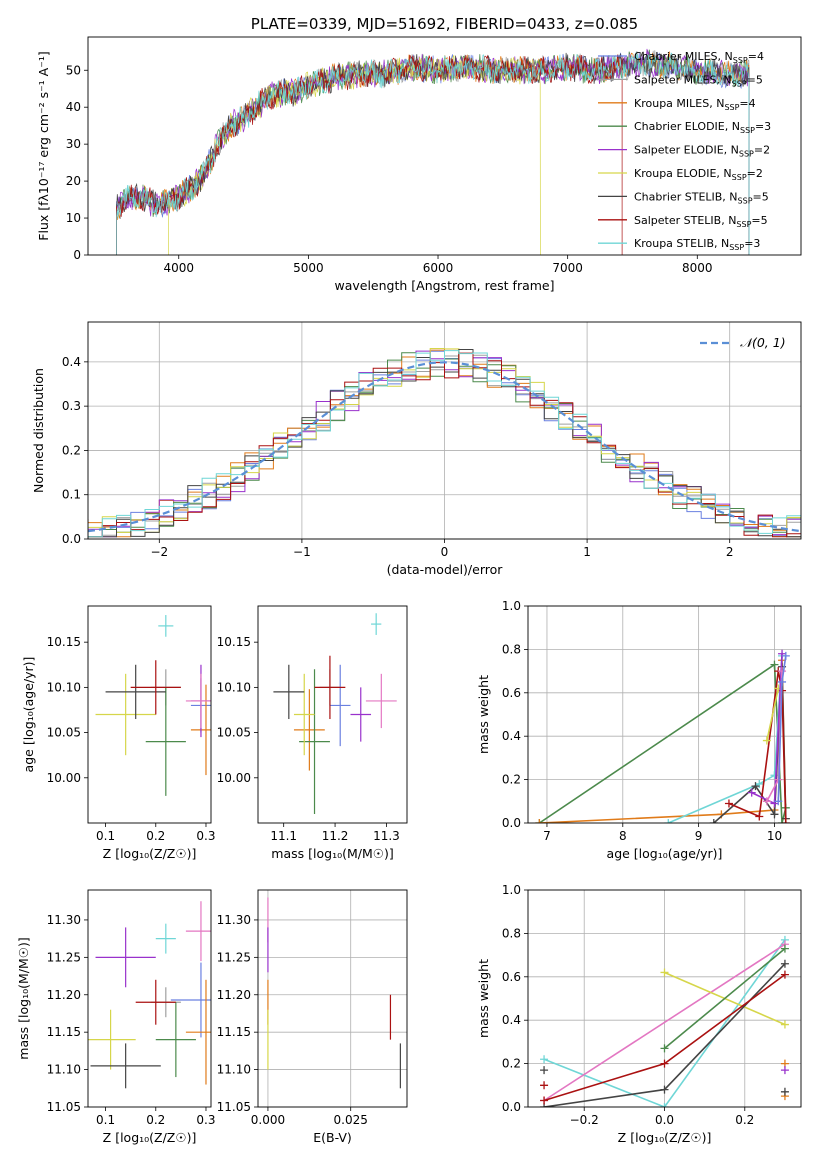  I want to click on y-tick-label: 11.15, so click(234, 1032).